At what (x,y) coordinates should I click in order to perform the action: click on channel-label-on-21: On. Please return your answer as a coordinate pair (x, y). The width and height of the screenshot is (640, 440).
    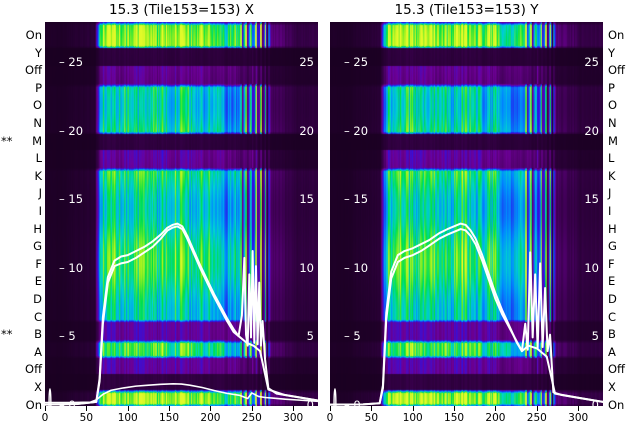
    Looking at the image, I should click on (616, 404).